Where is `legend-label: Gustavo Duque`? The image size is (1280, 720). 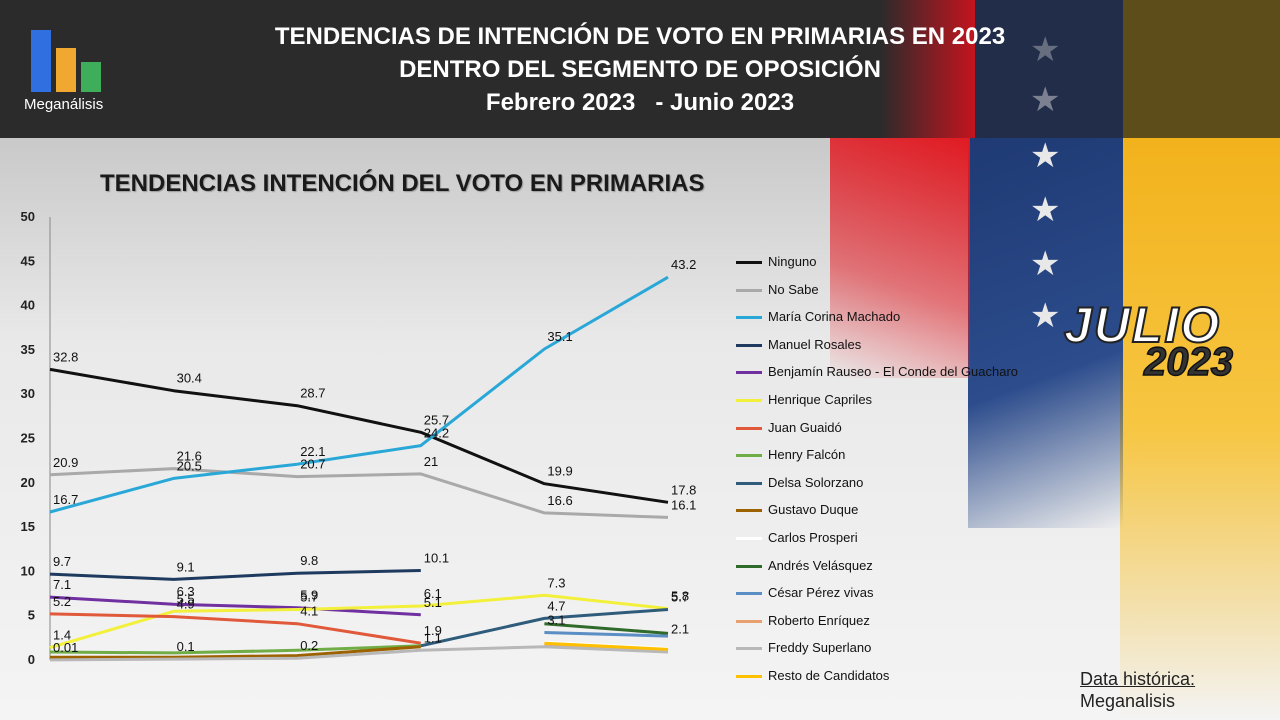
legend-label: Gustavo Duque is located at coordinates (813, 510).